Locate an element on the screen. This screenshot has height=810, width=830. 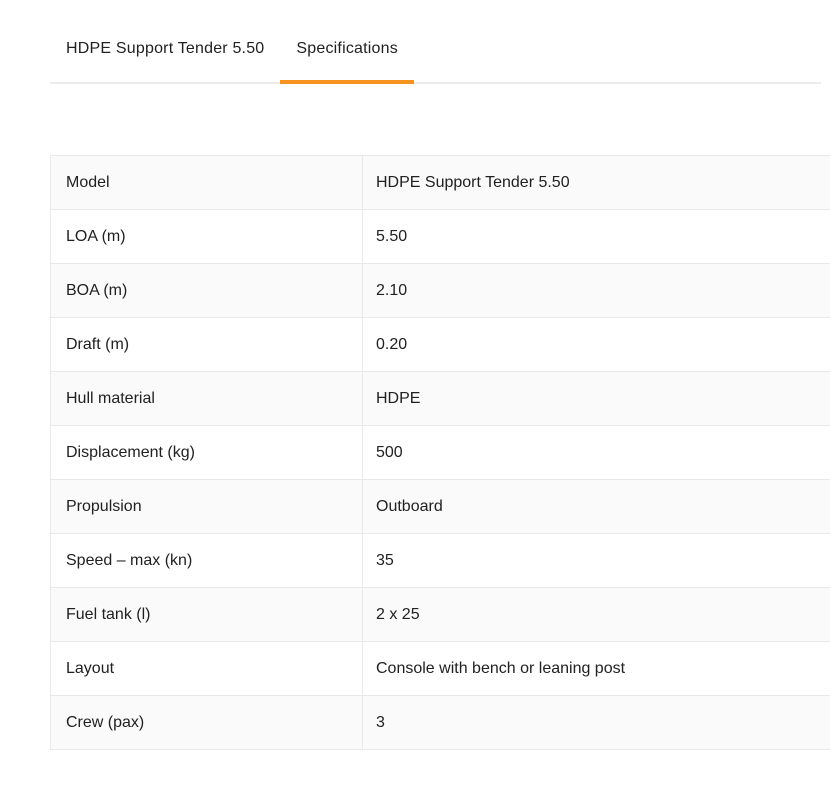
spec-label: Draft (m) is located at coordinates (206, 344).